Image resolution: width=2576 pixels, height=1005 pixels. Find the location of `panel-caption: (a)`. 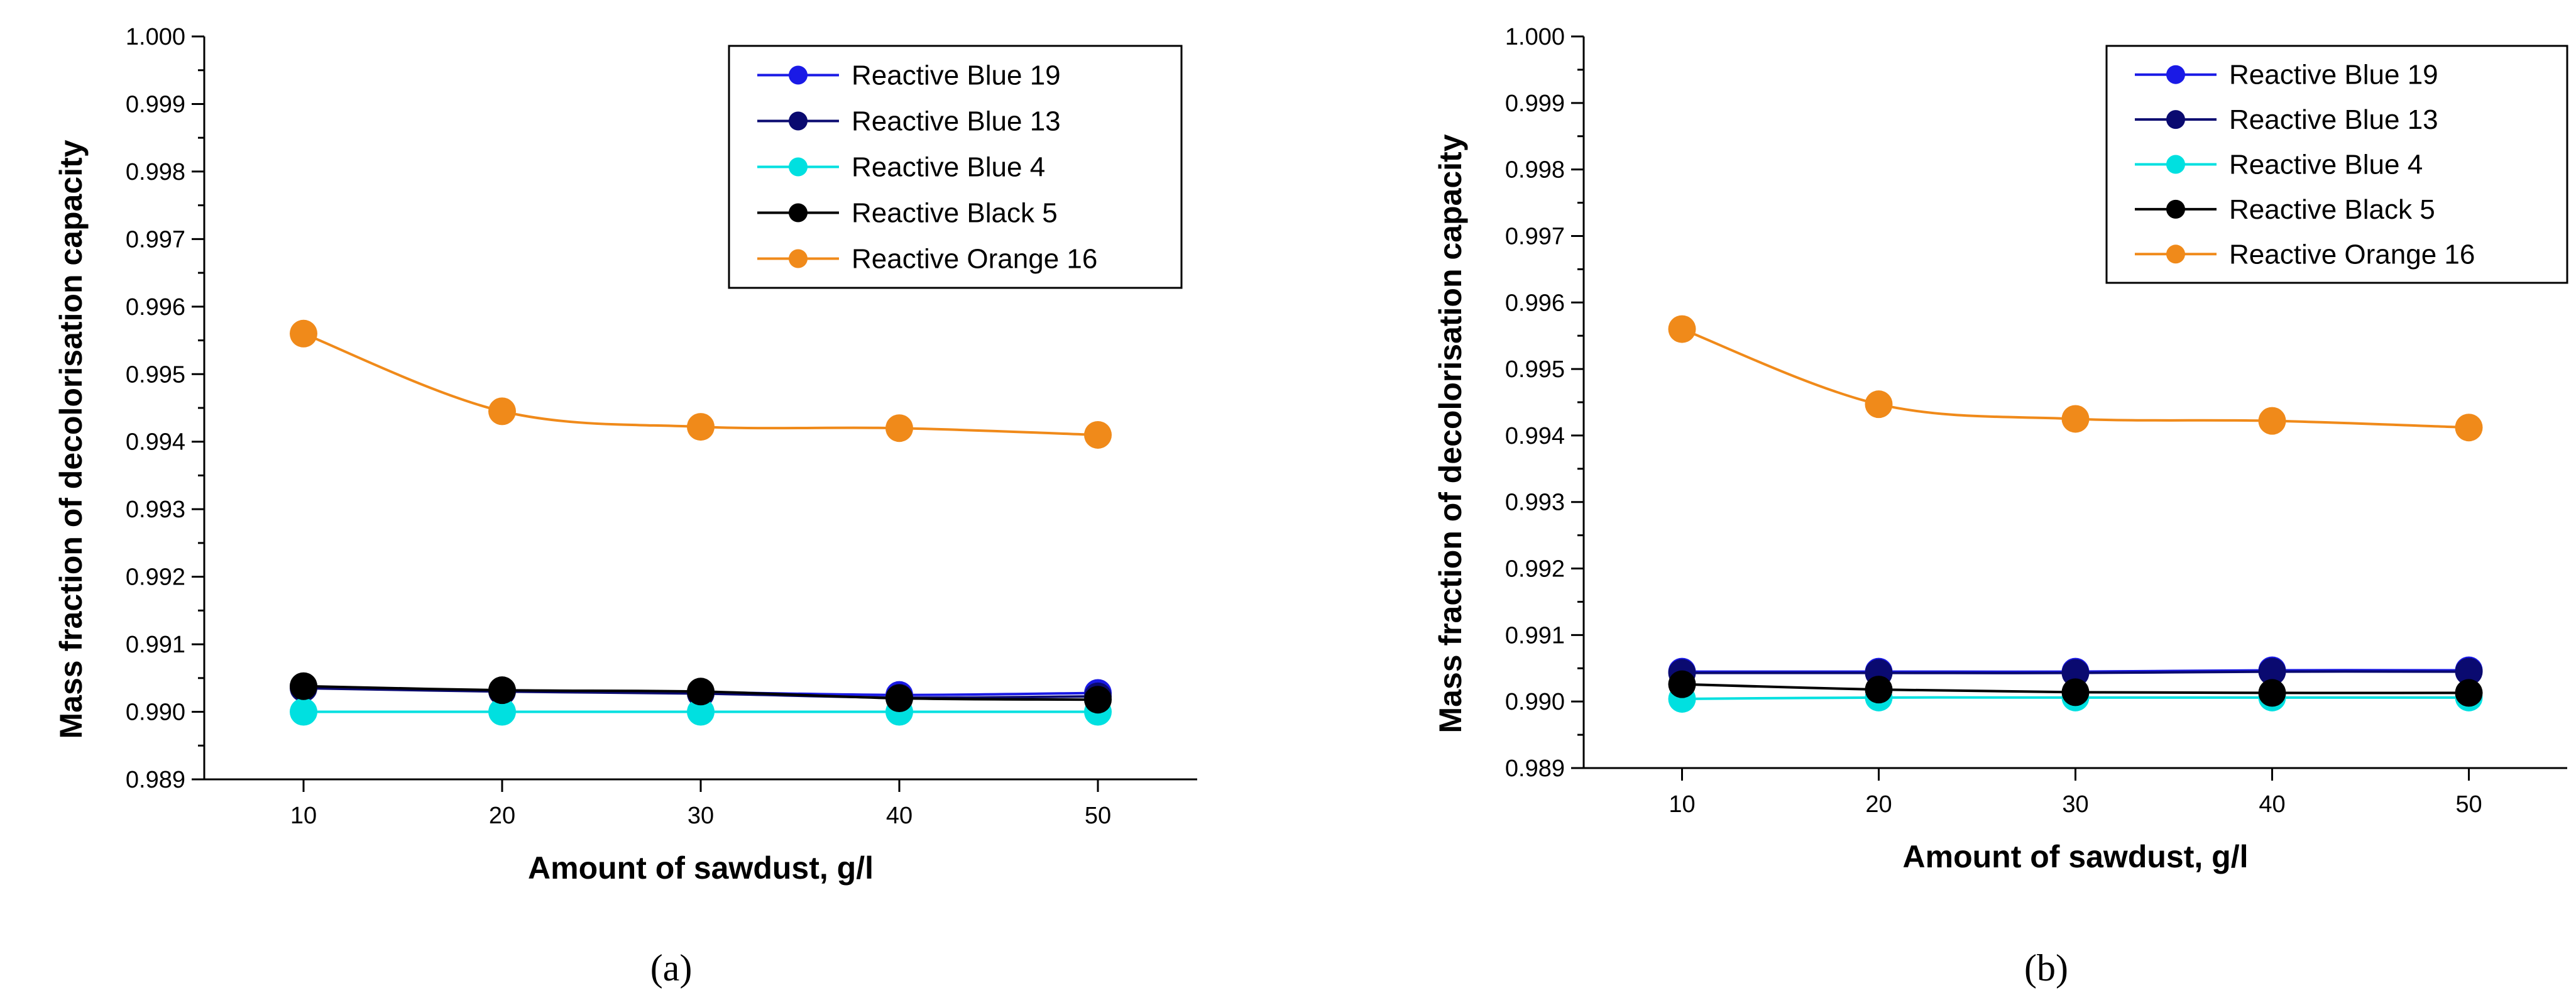

panel-caption: (a) is located at coordinates (671, 968).